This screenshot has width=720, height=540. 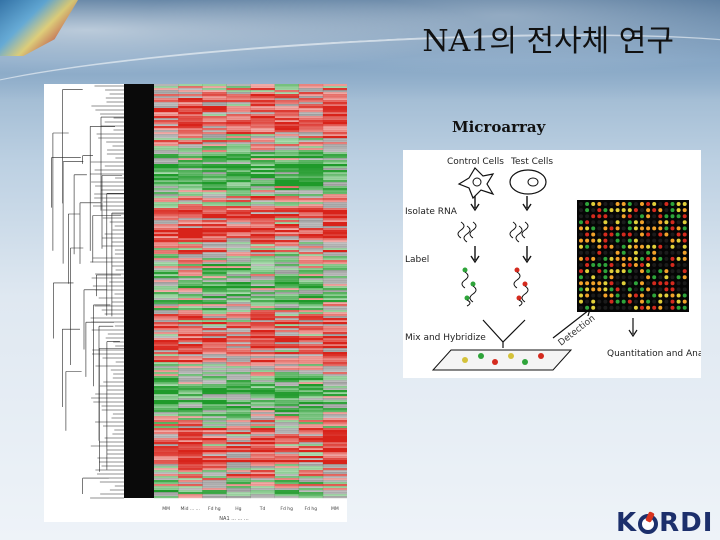 I want to click on microarray-label: Microarray, so click(x=499, y=127).